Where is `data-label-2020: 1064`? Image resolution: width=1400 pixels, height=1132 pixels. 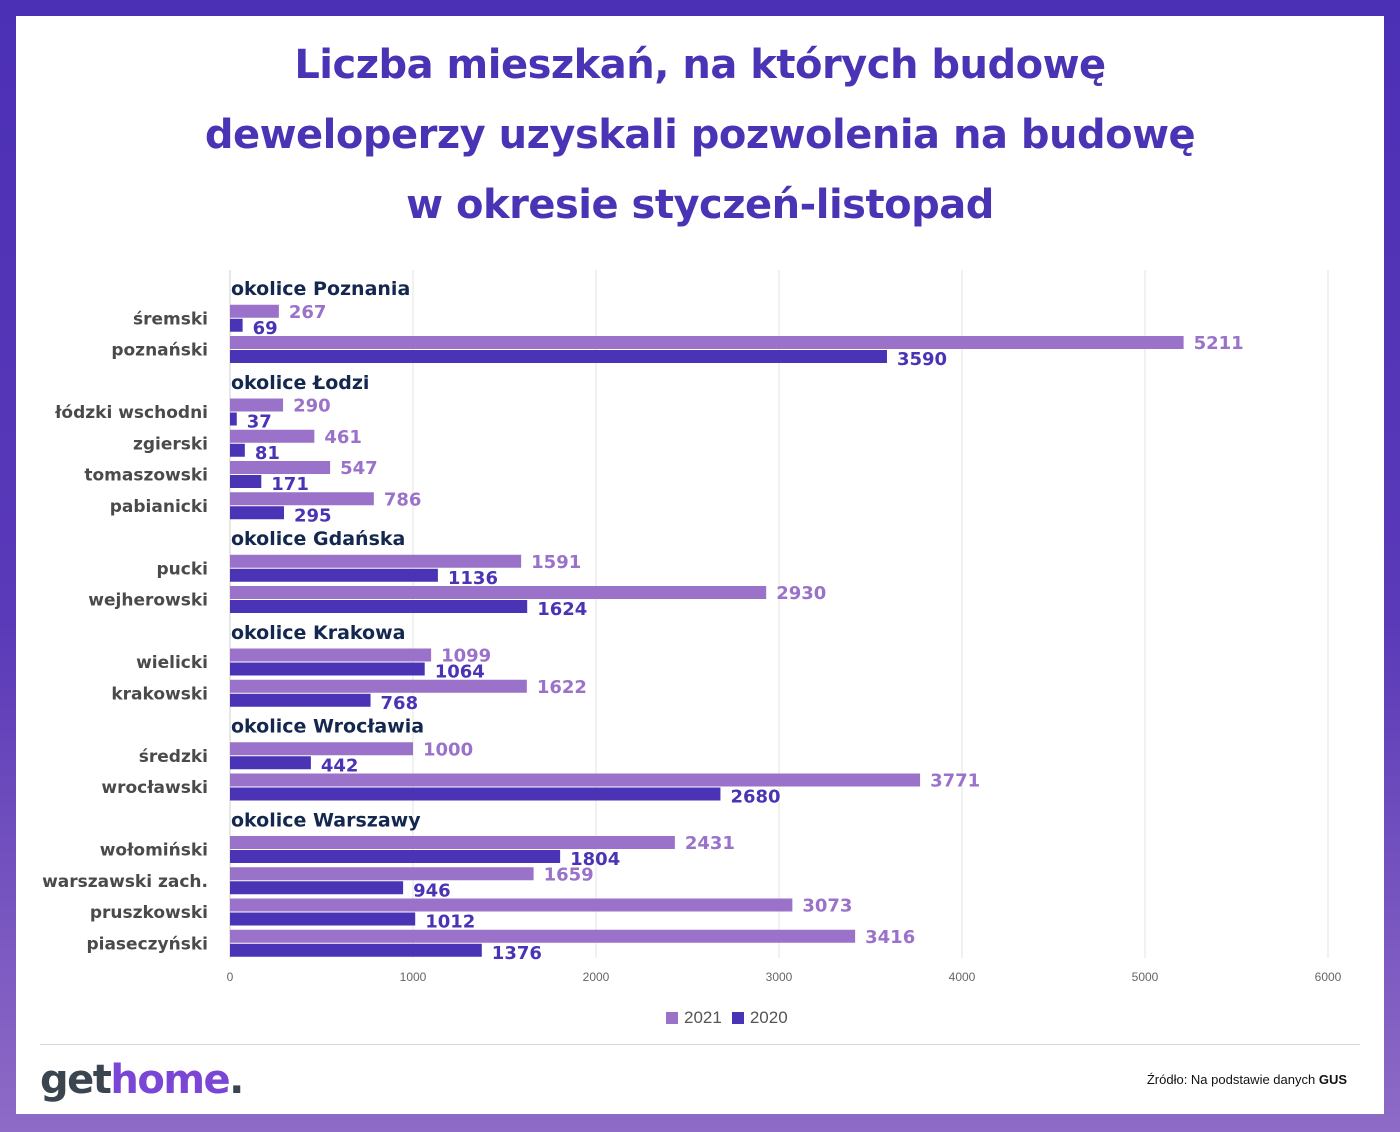 data-label-2020: 1064 is located at coordinates (460, 672).